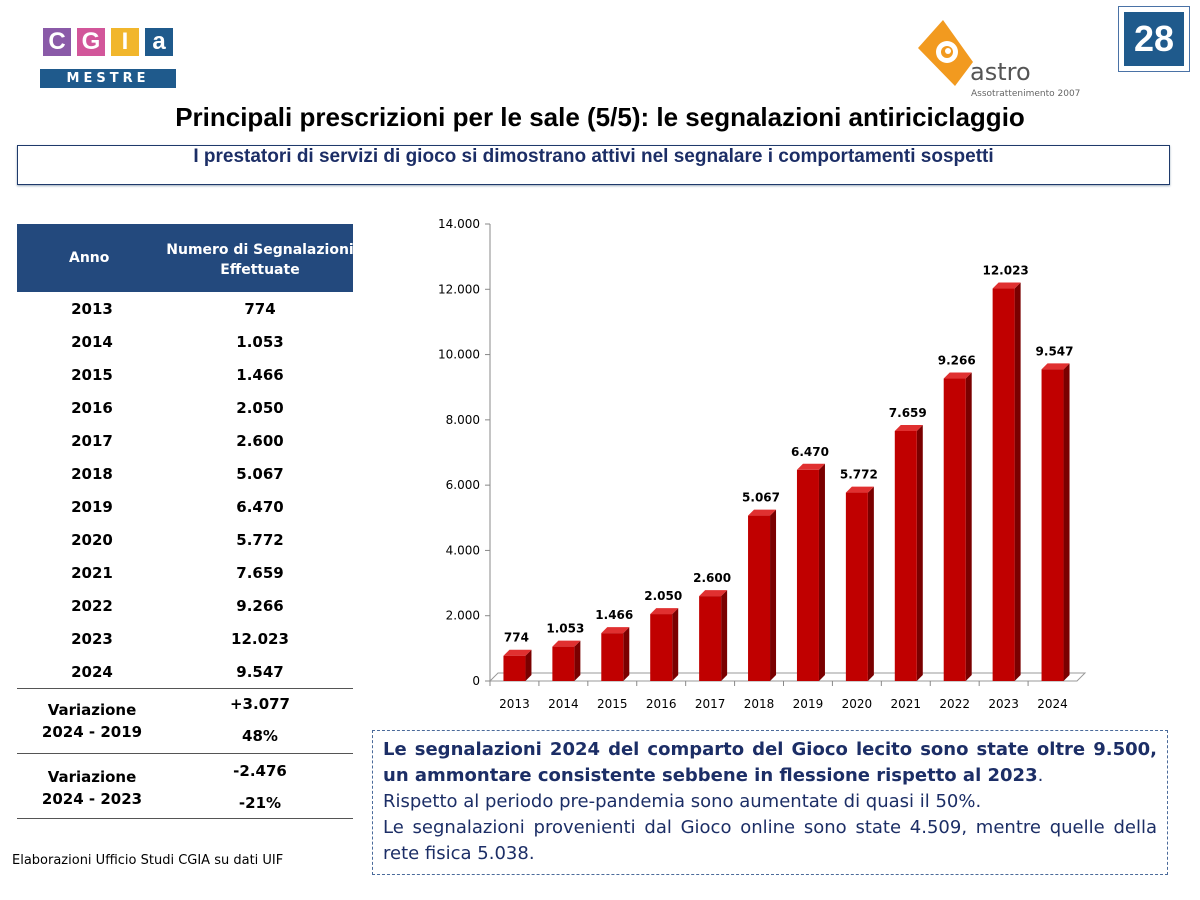 Image resolution: width=1200 pixels, height=900 pixels. What do you see at coordinates (463, 616) in the screenshot?
I see `y-tick-label: 2.000` at bounding box center [463, 616].